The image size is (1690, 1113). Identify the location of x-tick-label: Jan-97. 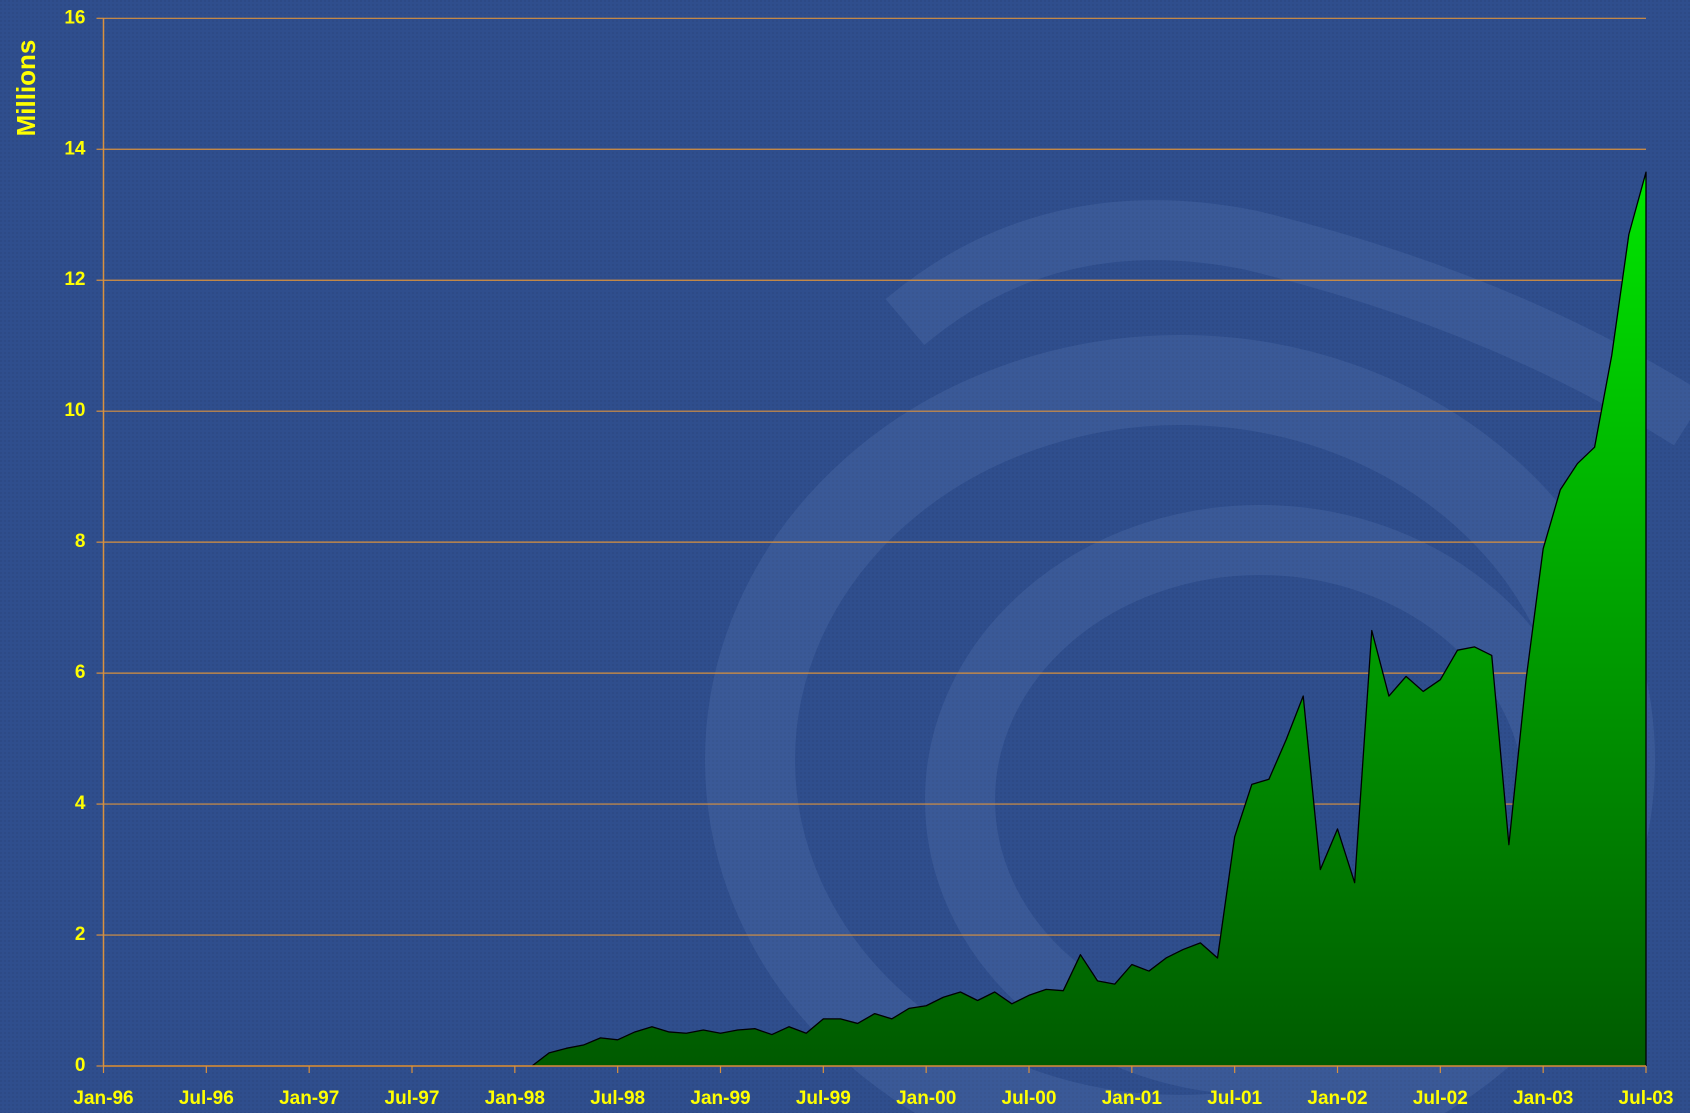
(309, 1098).